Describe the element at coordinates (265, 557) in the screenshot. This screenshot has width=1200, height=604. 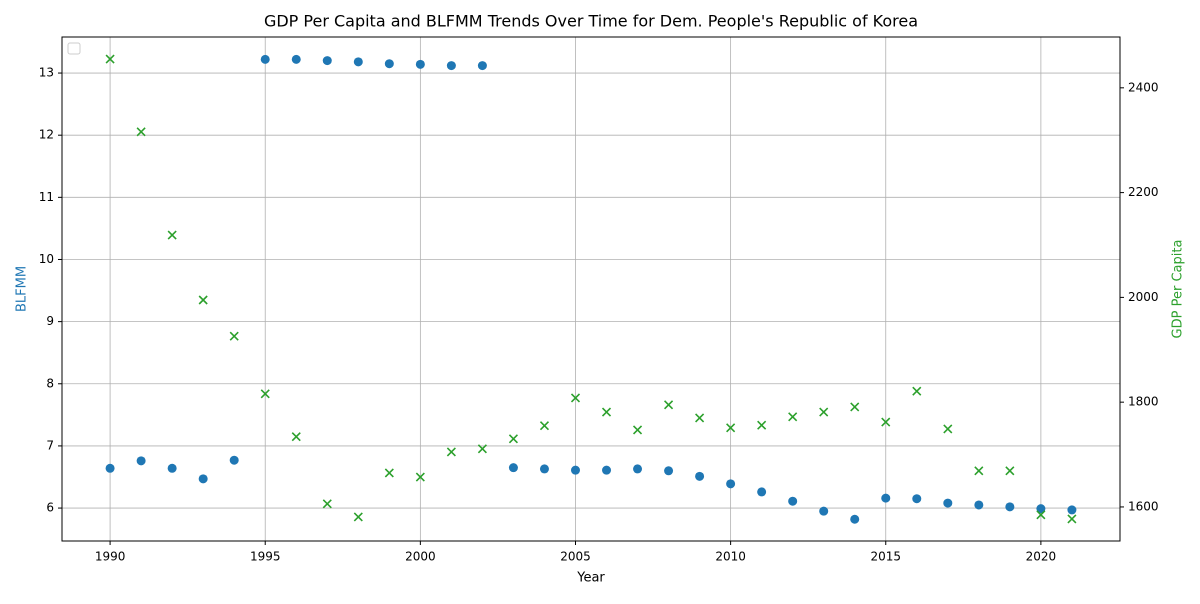
I see `x-tick-label: 1995` at that location.